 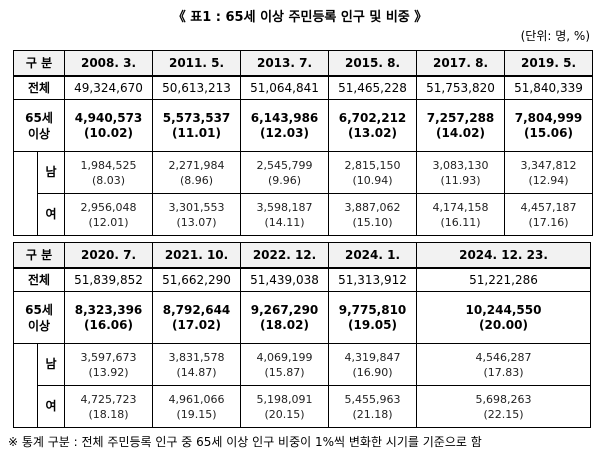 I want to click on cell: 2,956,048 (12.01), so click(x=109, y=214).